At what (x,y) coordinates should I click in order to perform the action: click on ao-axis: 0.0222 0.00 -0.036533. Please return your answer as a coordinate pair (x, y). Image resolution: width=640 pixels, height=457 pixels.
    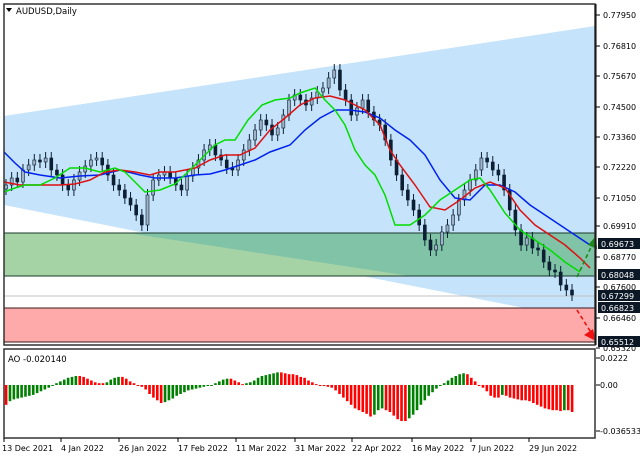
    Looking at the image, I should click on (618, 395).